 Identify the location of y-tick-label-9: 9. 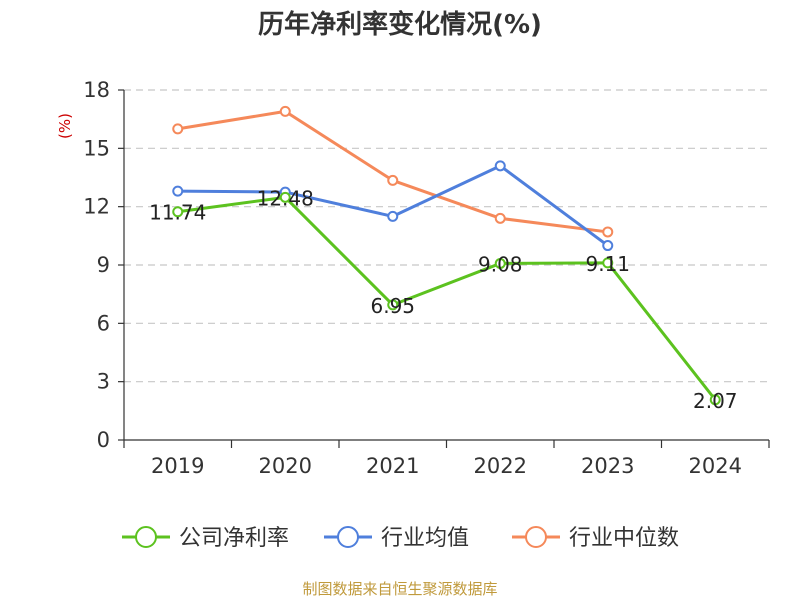
(103, 265).